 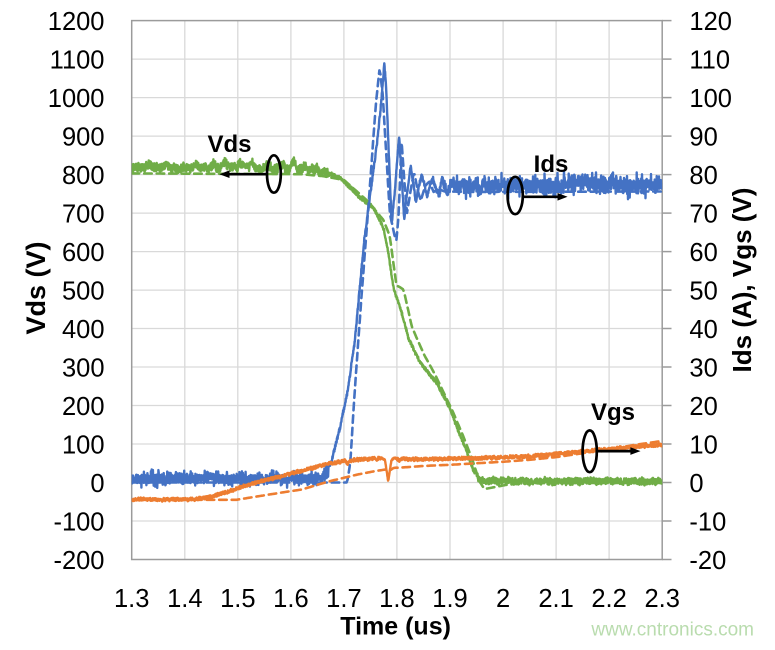 I want to click on svg-text: 30, so click(x=703, y=369).